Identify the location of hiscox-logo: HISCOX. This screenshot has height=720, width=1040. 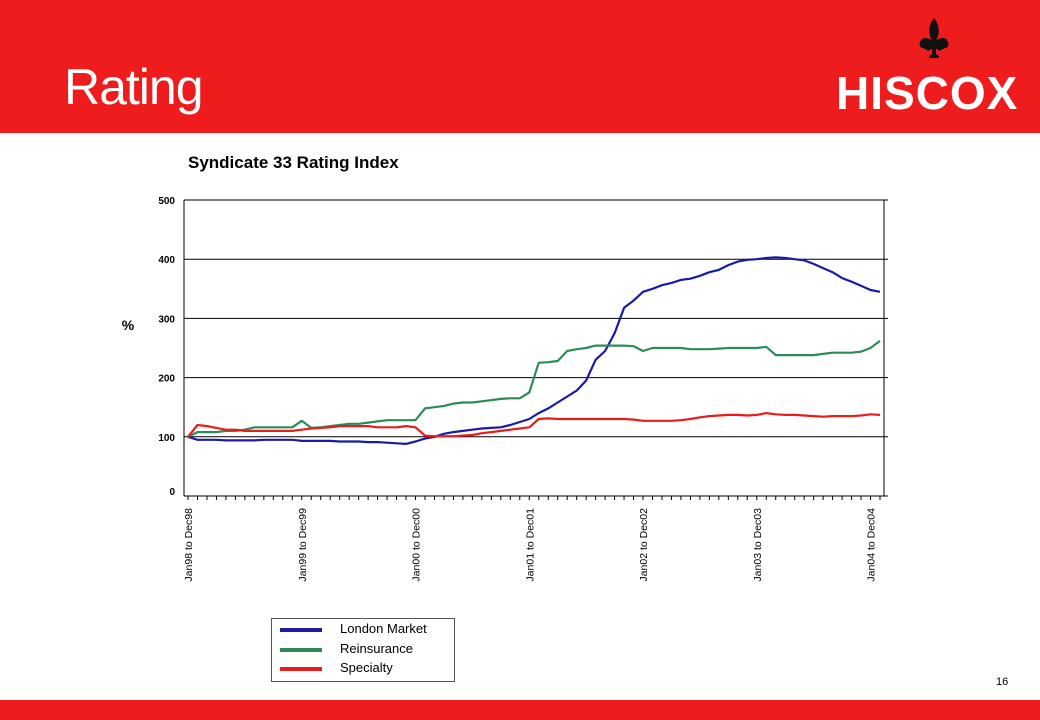
(931, 67).